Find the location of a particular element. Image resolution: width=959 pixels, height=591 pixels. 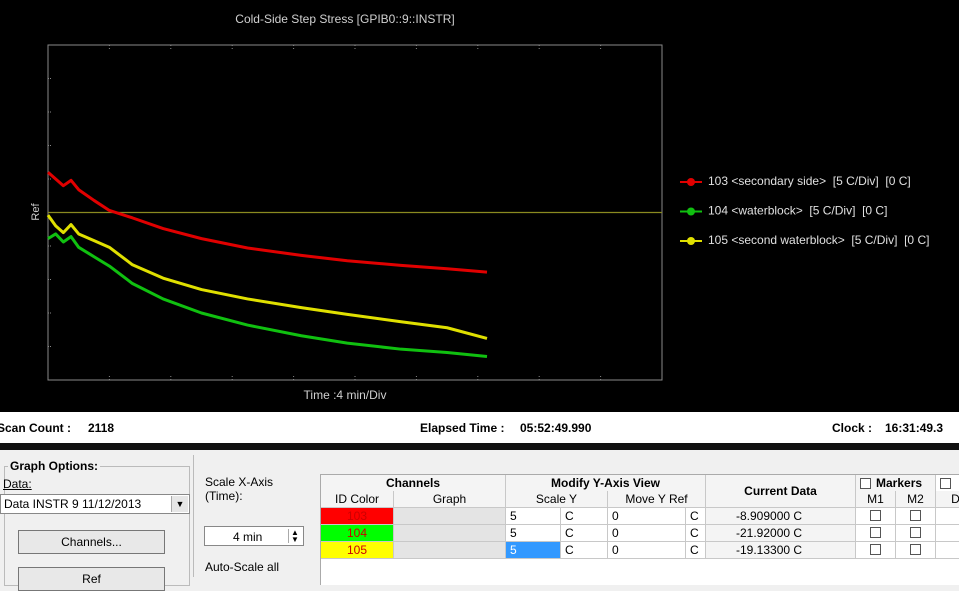

legend-label: 103 <secondary side> [5 C/Div] [0 C] is located at coordinates (809, 181).